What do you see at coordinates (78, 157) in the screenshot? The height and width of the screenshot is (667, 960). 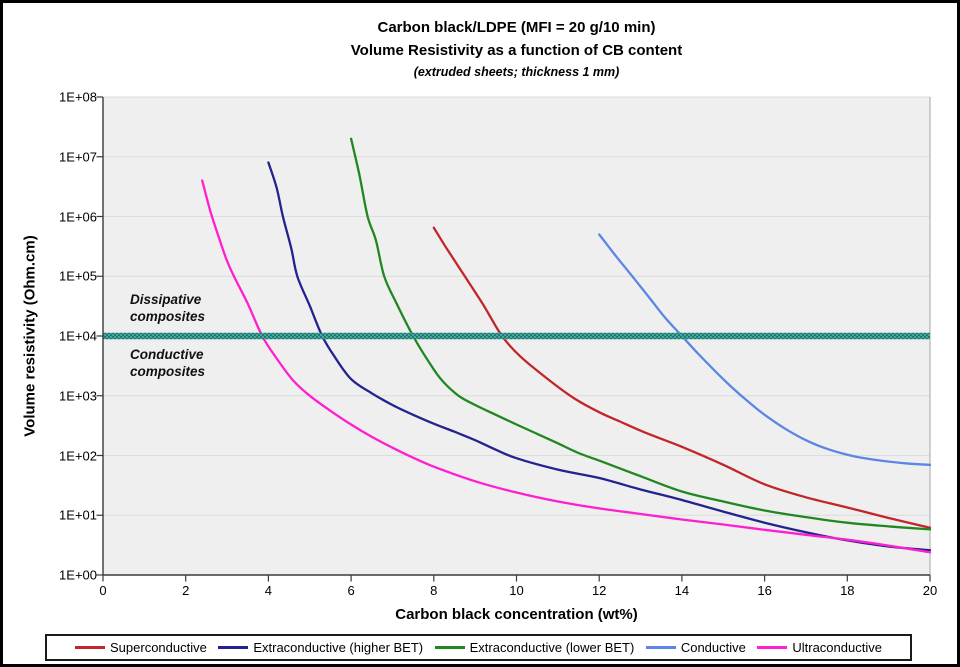 I see `y-tick-label: 1E+07` at bounding box center [78, 157].